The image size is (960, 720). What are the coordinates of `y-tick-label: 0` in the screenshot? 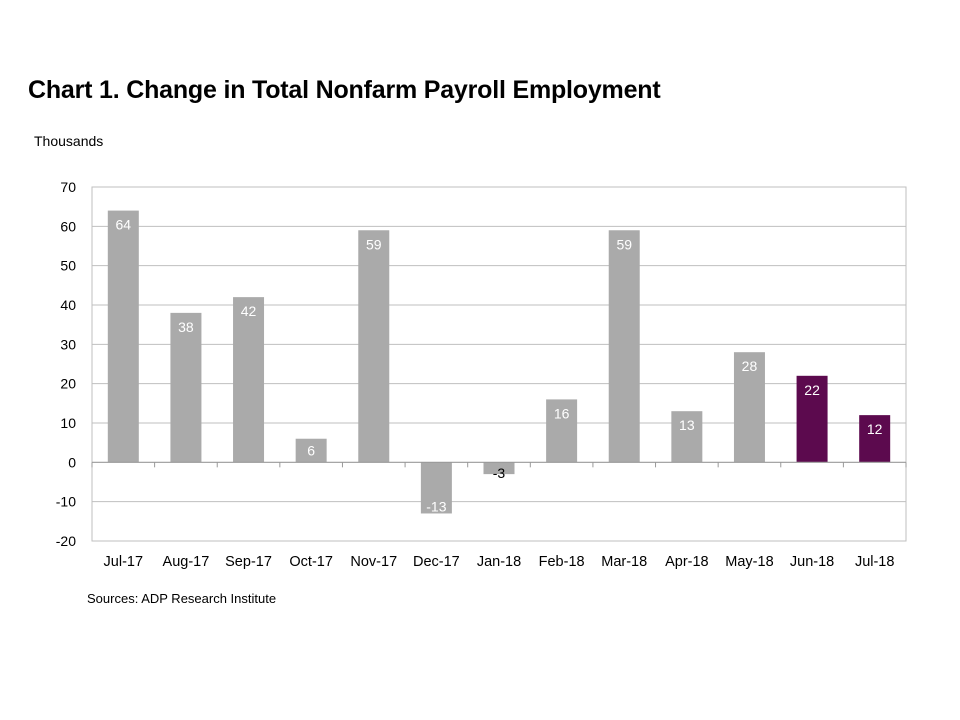 It's located at (72, 462).